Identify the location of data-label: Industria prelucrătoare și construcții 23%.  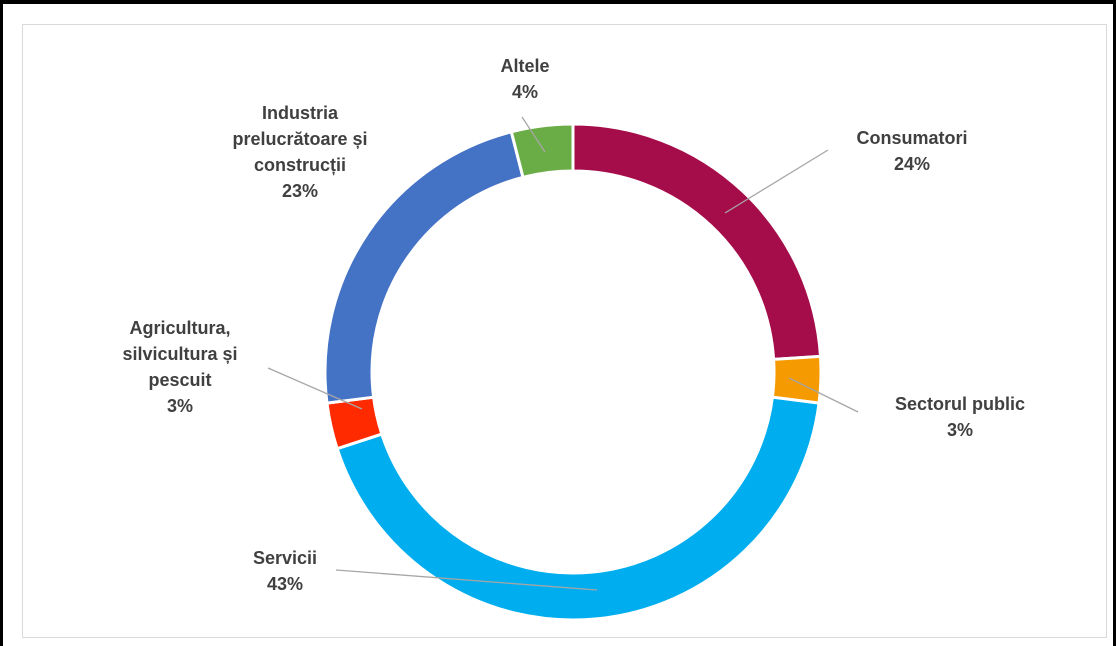
(299, 152).